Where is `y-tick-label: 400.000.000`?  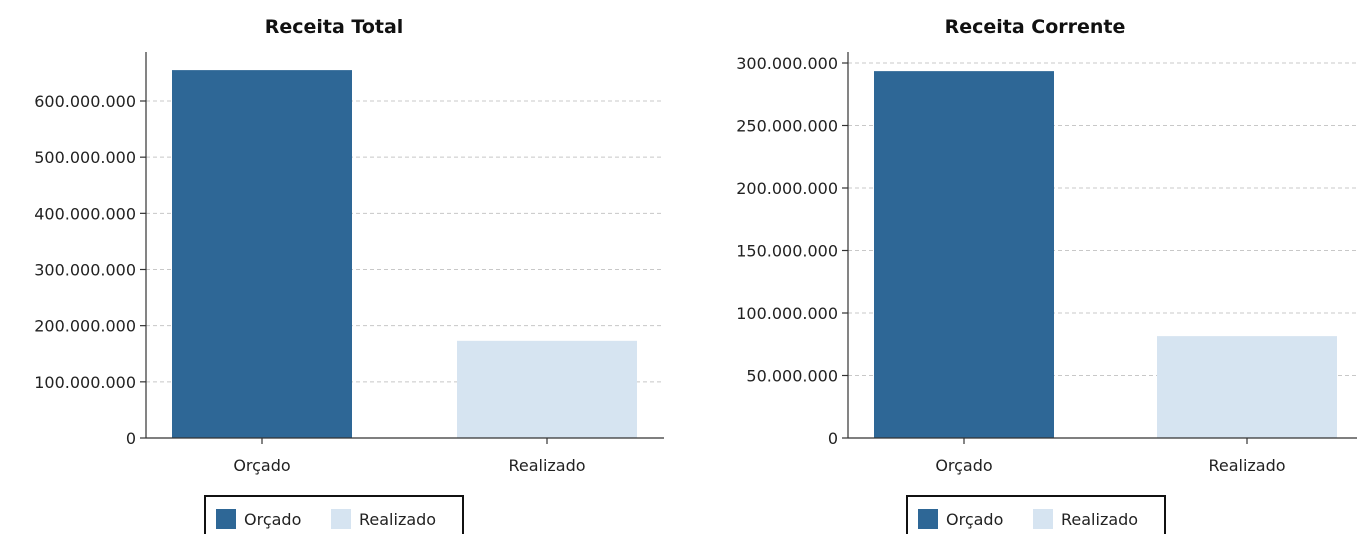 y-tick-label: 400.000.000 is located at coordinates (85, 213).